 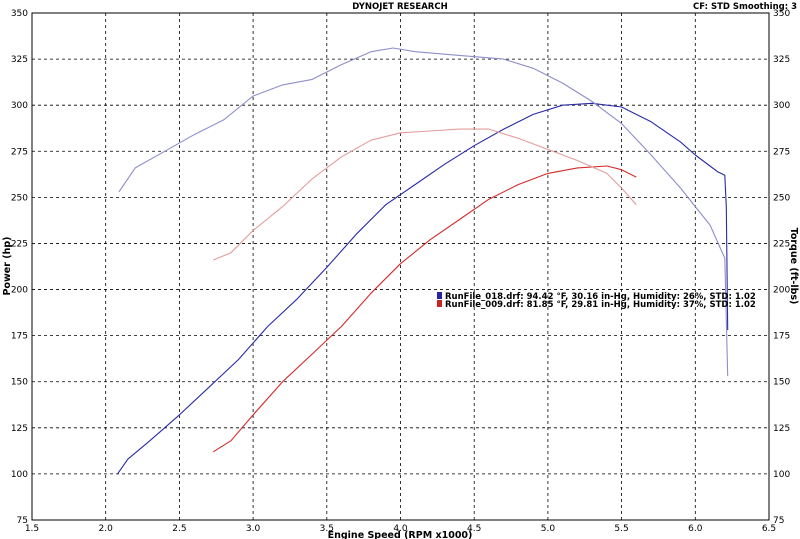 I want to click on x-tick-label: 2.0, so click(x=106, y=529).